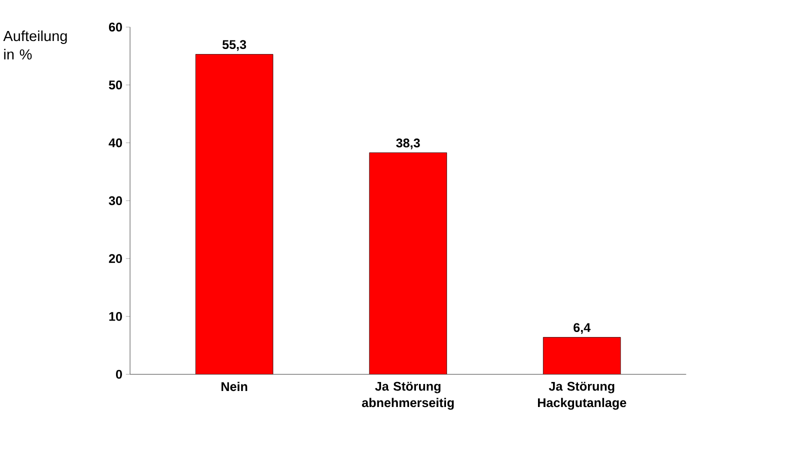  What do you see at coordinates (115, 143) in the screenshot?
I see `y-tick-label: 40` at bounding box center [115, 143].